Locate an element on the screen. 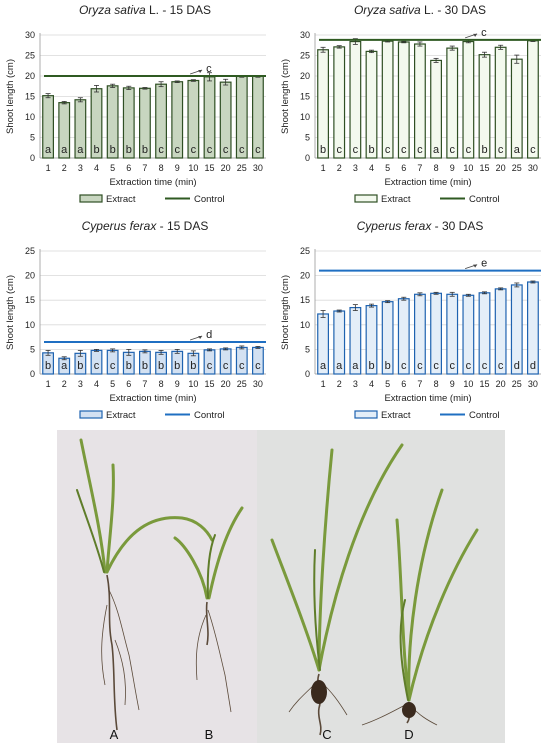 The width and height of the screenshot is (550, 748). chart-title-part: - 30 DAS is located at coordinates (457, 226).